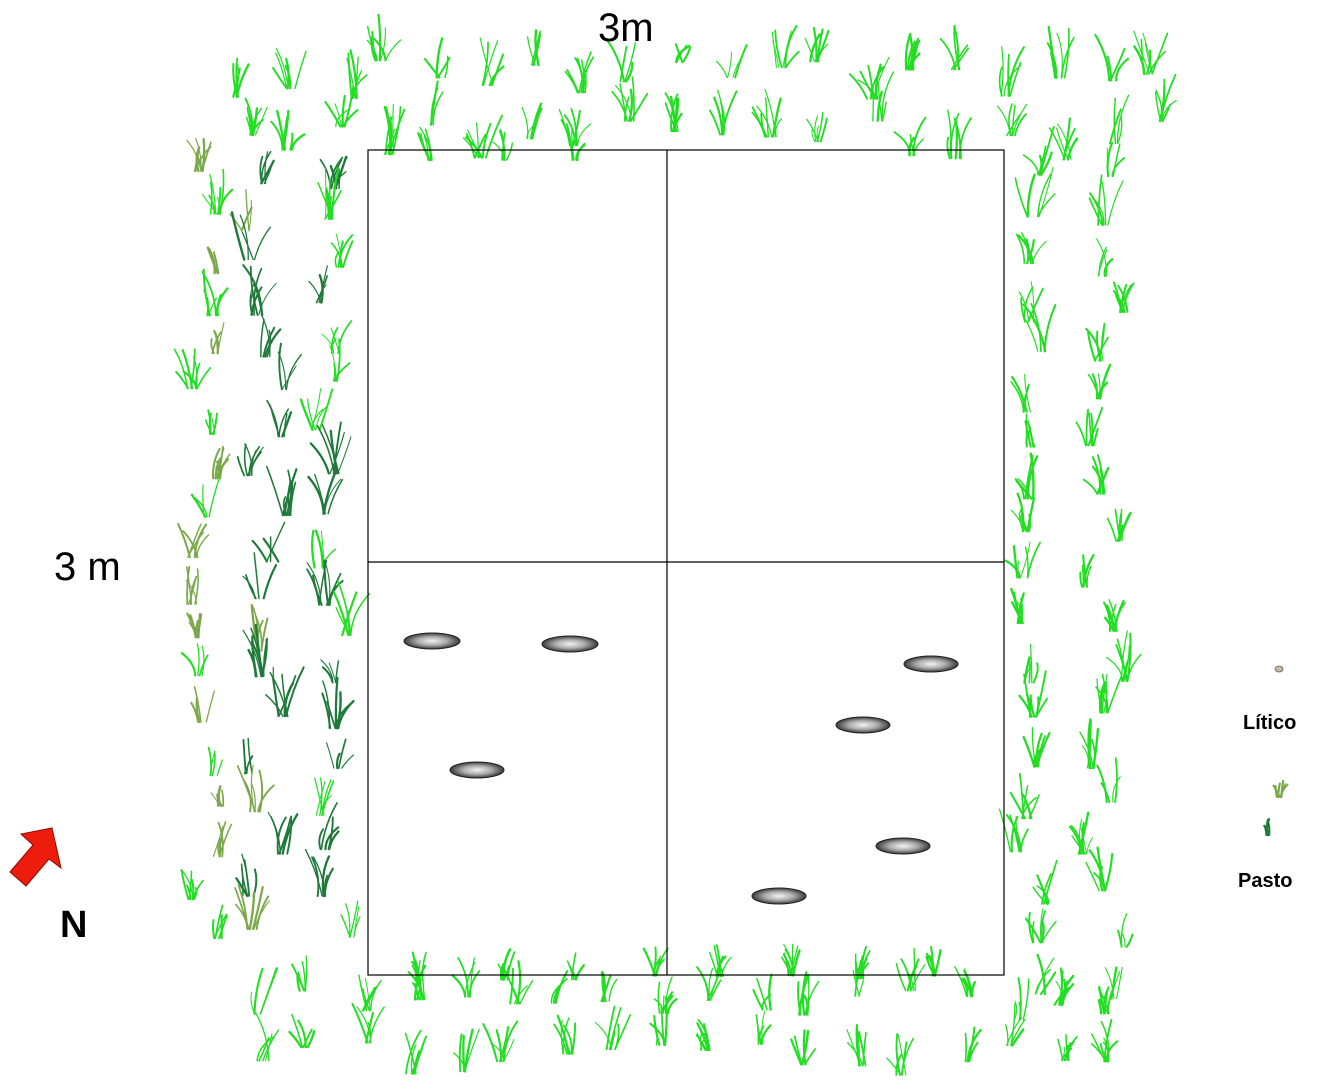  What do you see at coordinates (1276, 808) in the screenshot?
I see `grass-icon` at bounding box center [1276, 808].